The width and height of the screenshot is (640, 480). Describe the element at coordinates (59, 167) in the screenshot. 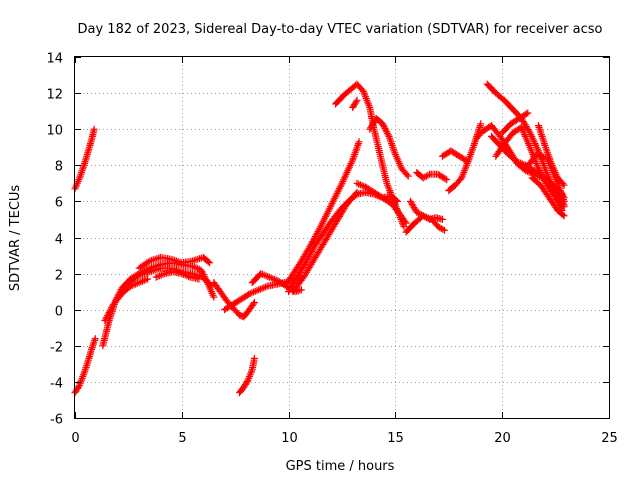

I see `y-tick-label: 8` at that location.